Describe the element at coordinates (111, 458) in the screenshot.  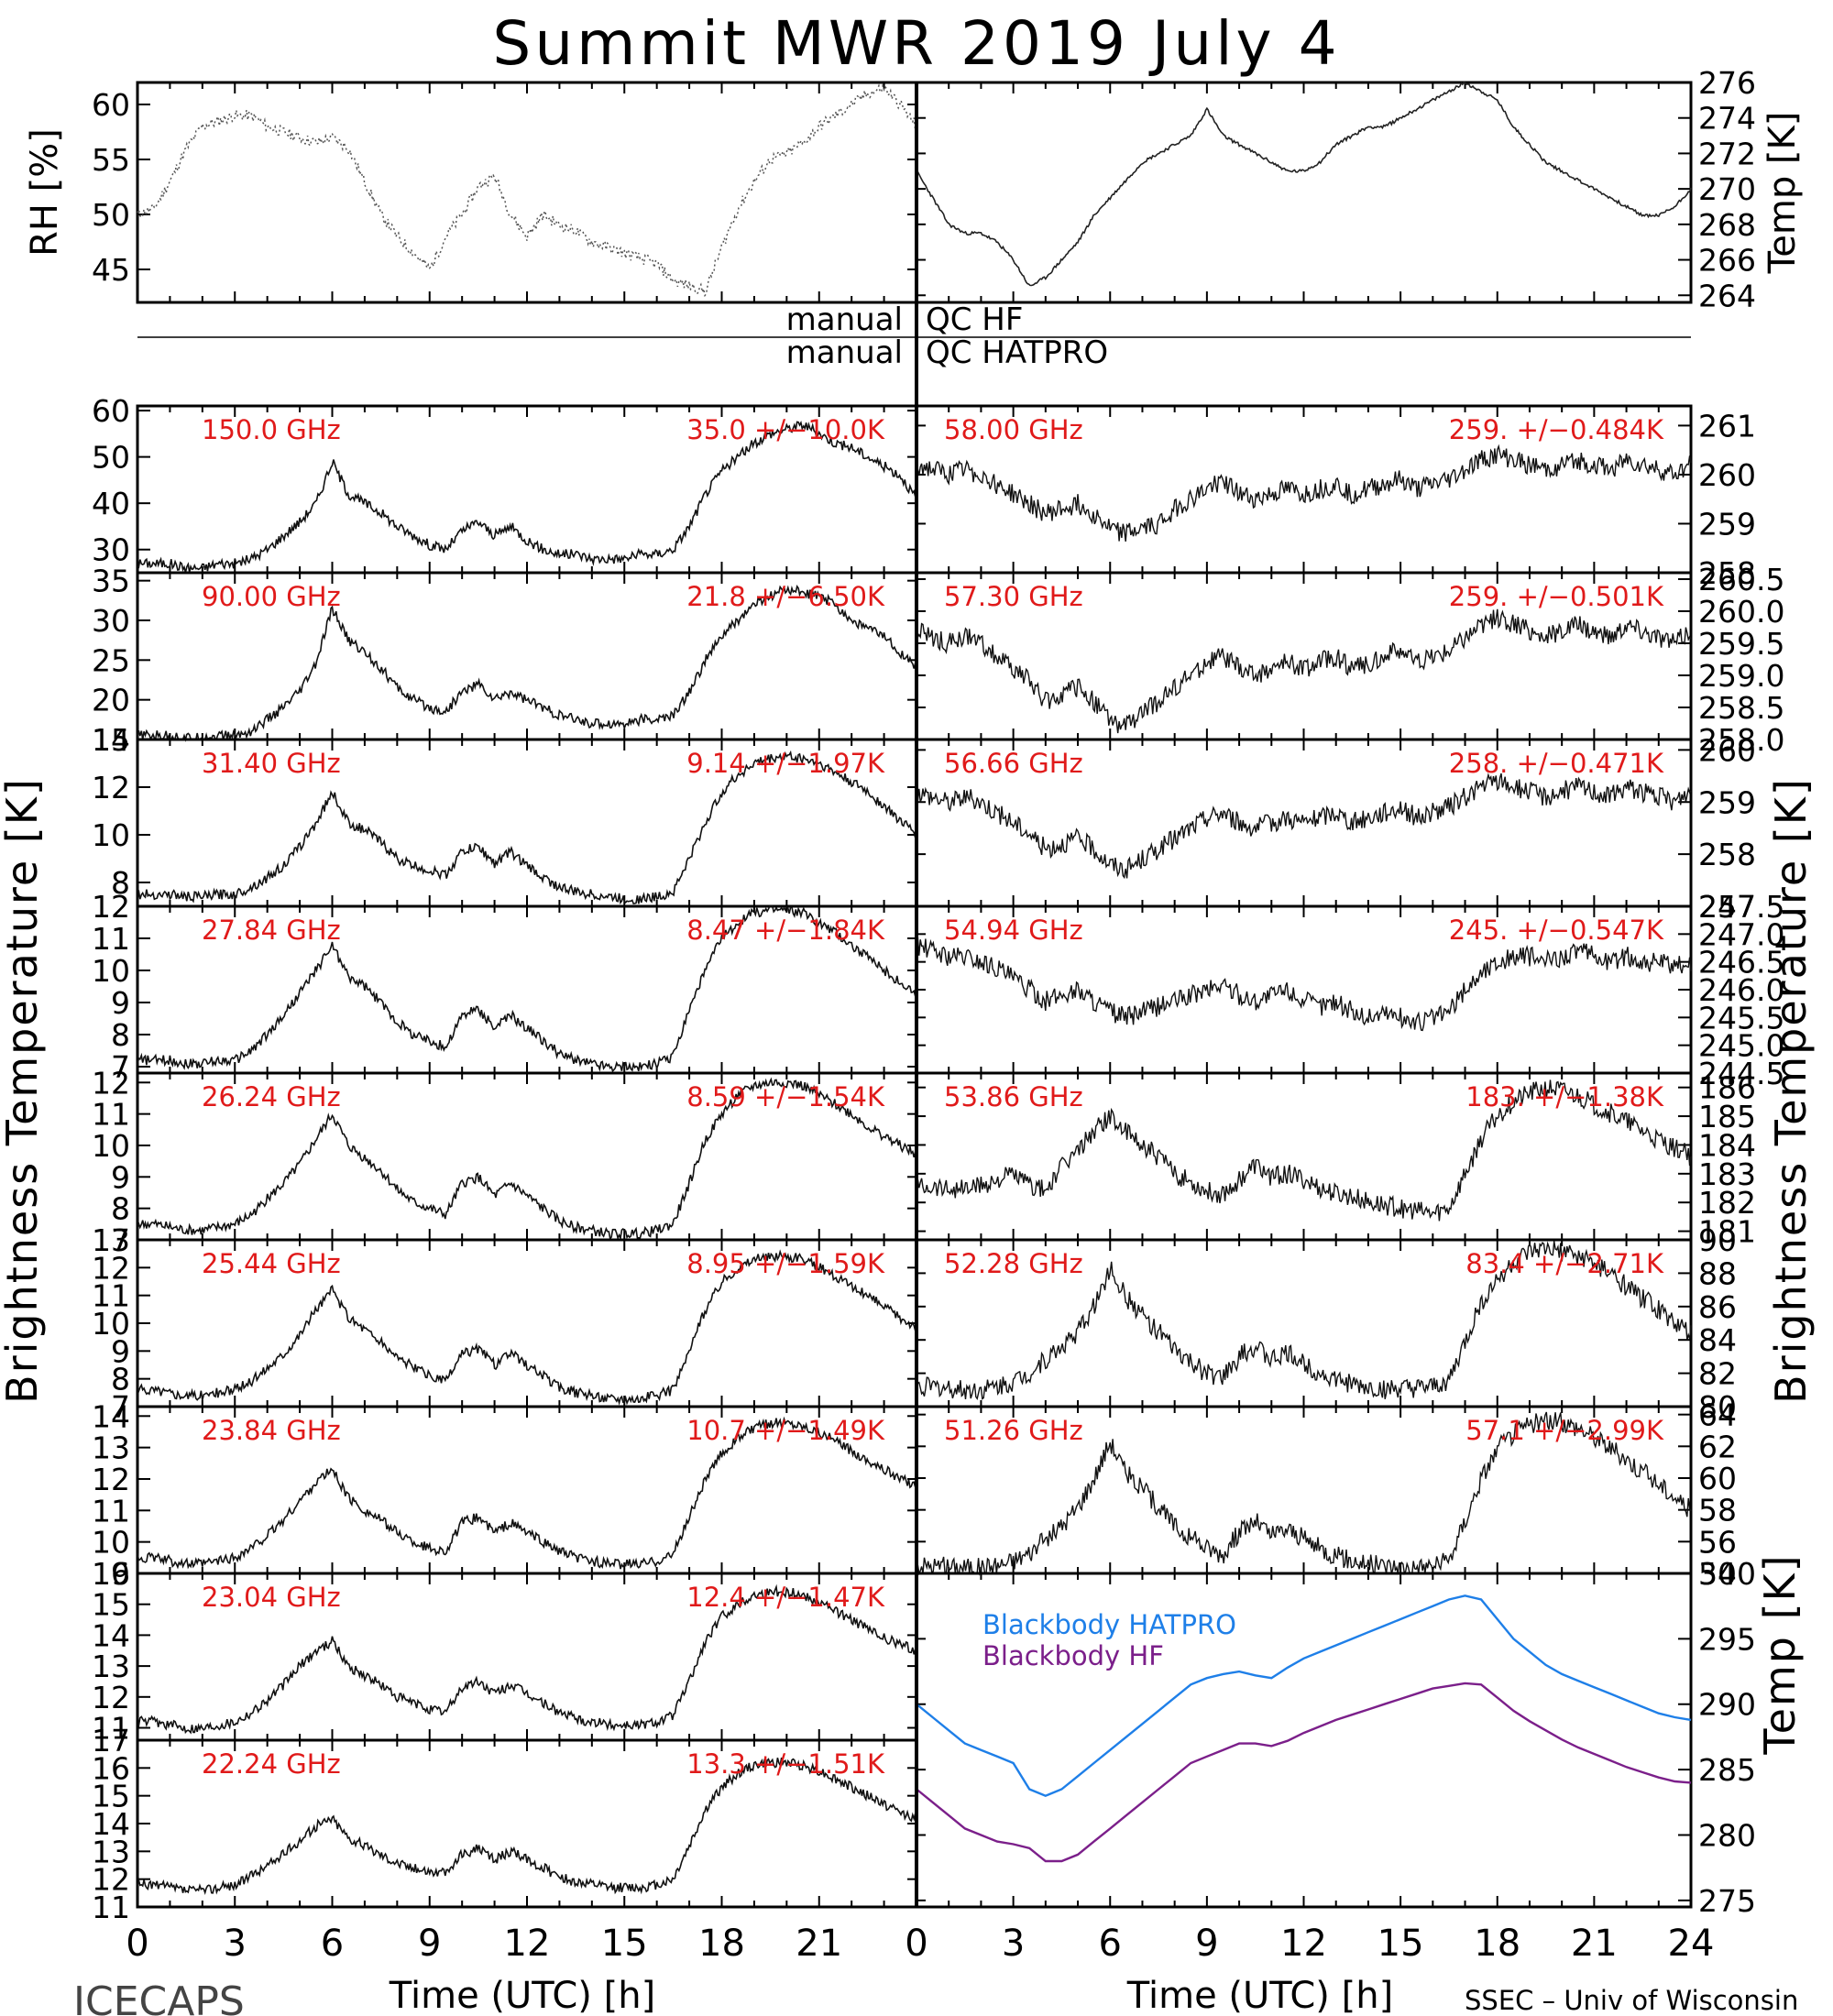
I see `y-tick-label: 50` at that location.